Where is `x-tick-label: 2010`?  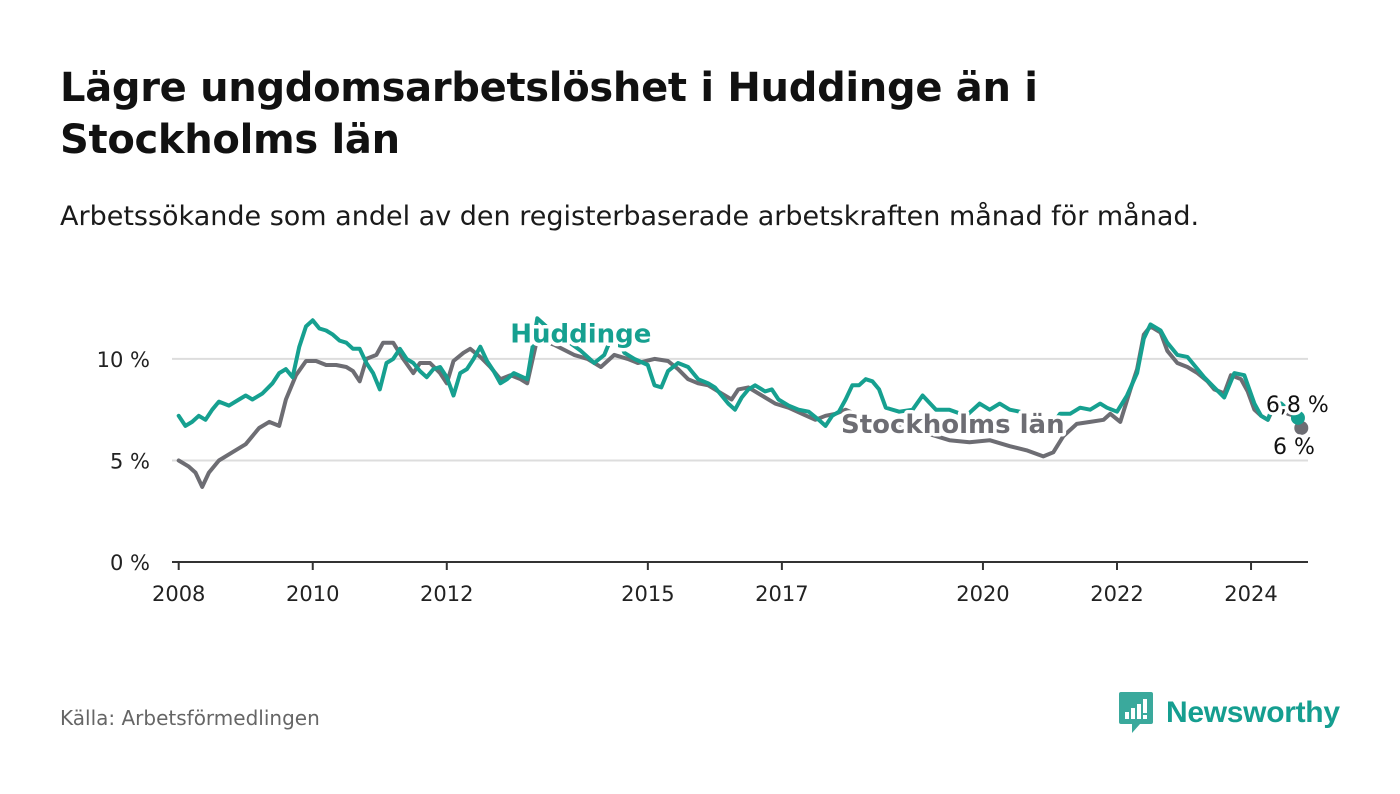
x-tick-label: 2010 is located at coordinates (312, 594).